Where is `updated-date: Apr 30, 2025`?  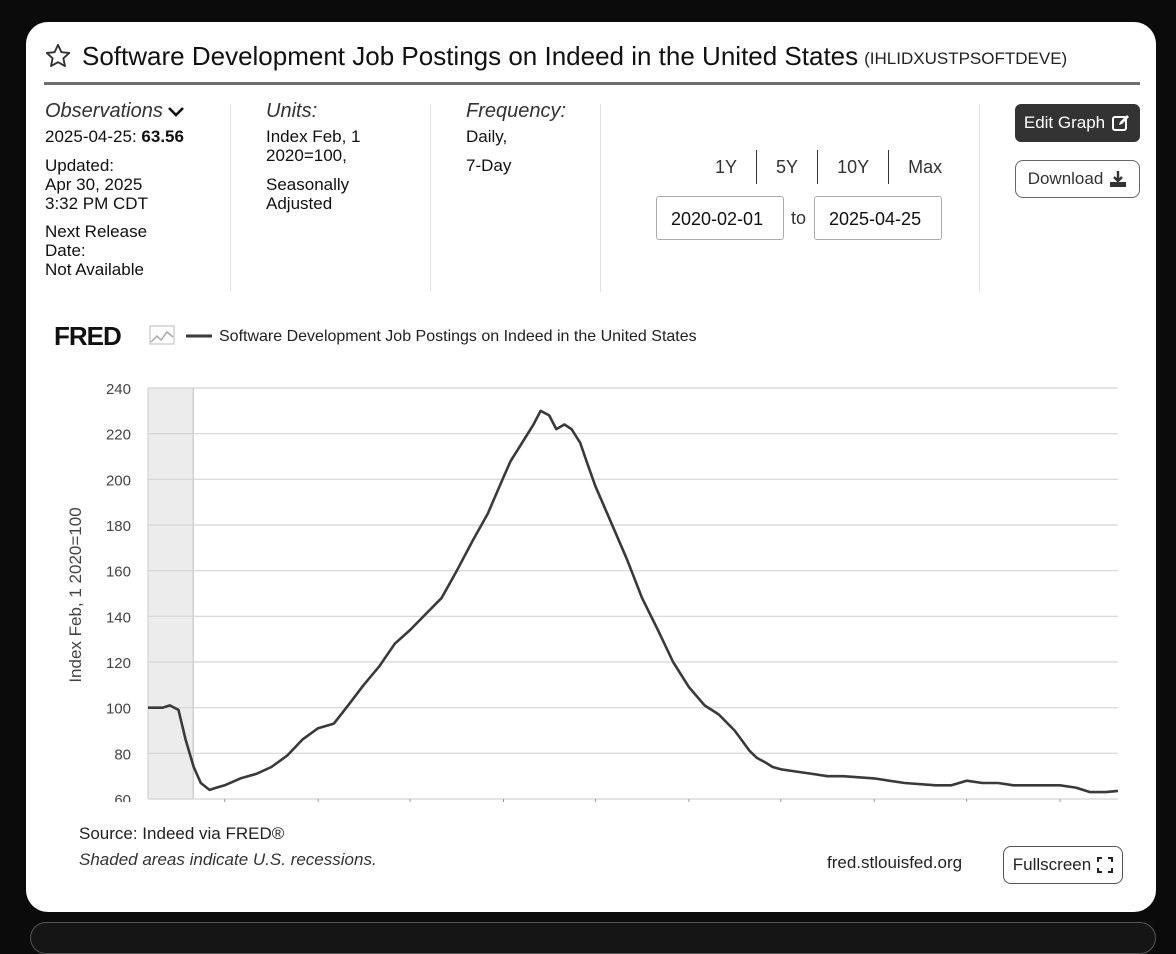 updated-date: Apr 30, 2025 is located at coordinates (94, 184).